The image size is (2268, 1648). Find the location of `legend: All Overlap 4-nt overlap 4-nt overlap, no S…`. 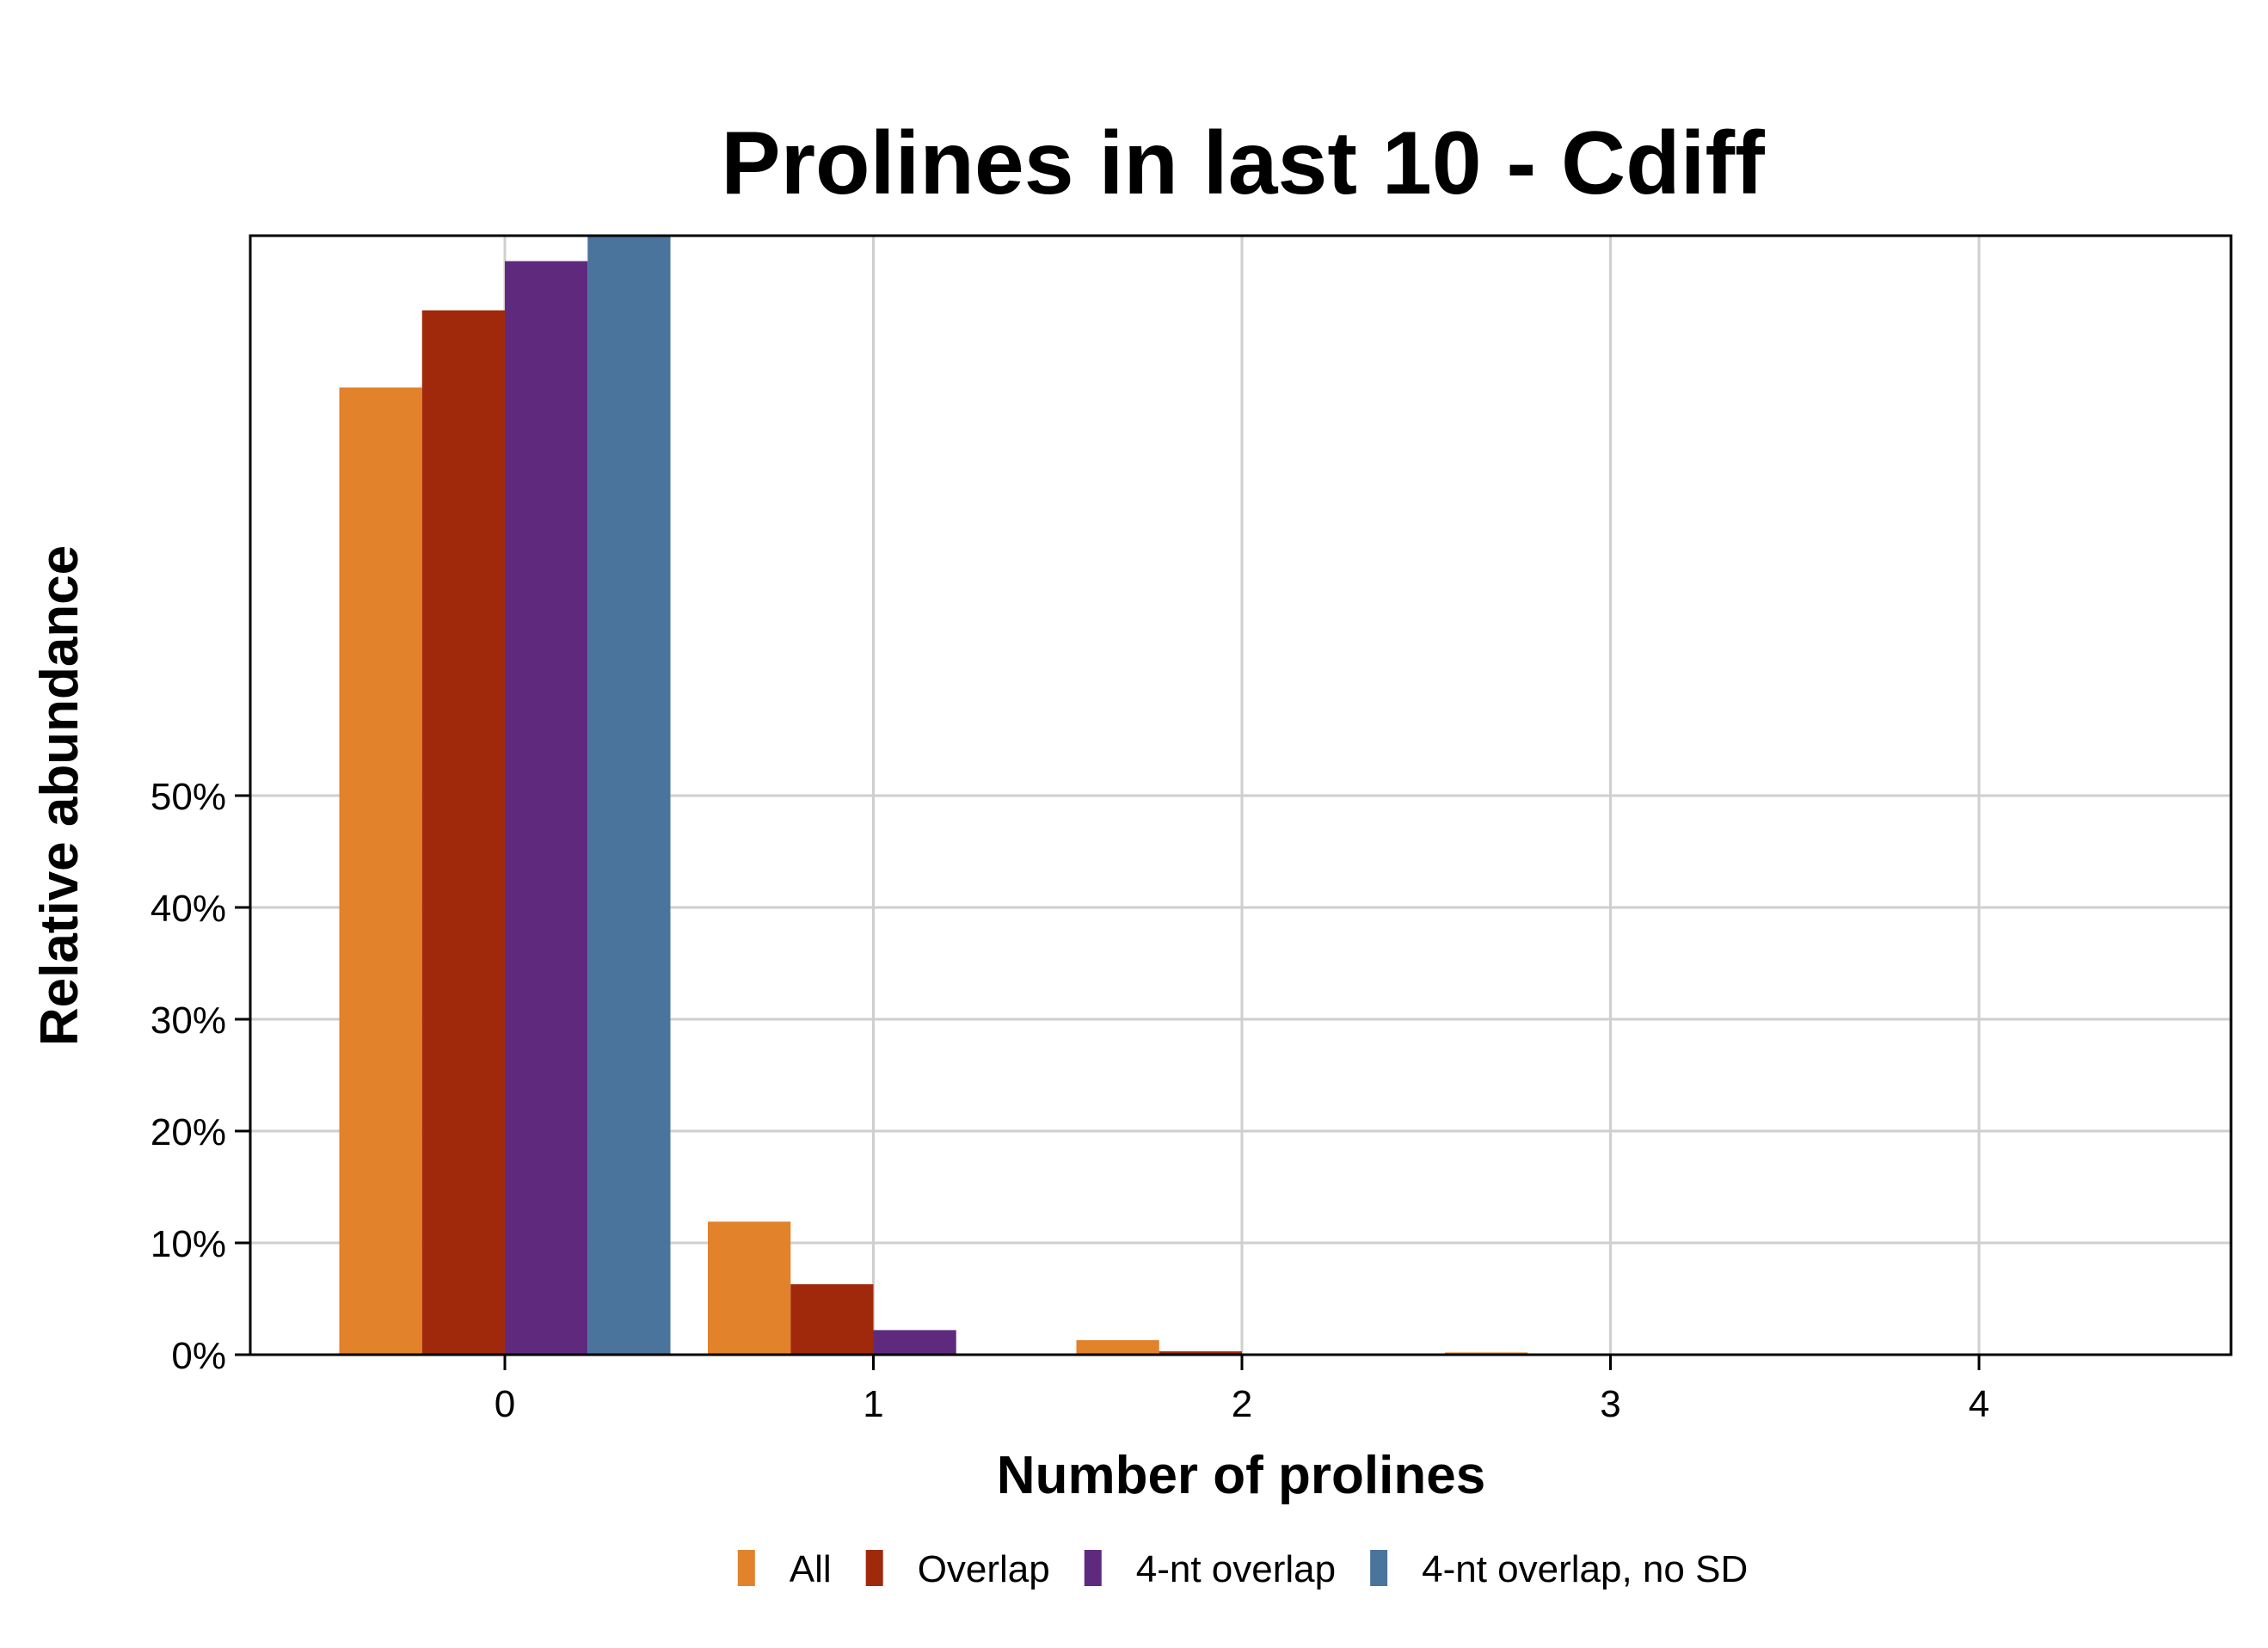

legend: All Overlap 4-nt overlap 4-nt overlap, no S… is located at coordinates (1242, 1569).